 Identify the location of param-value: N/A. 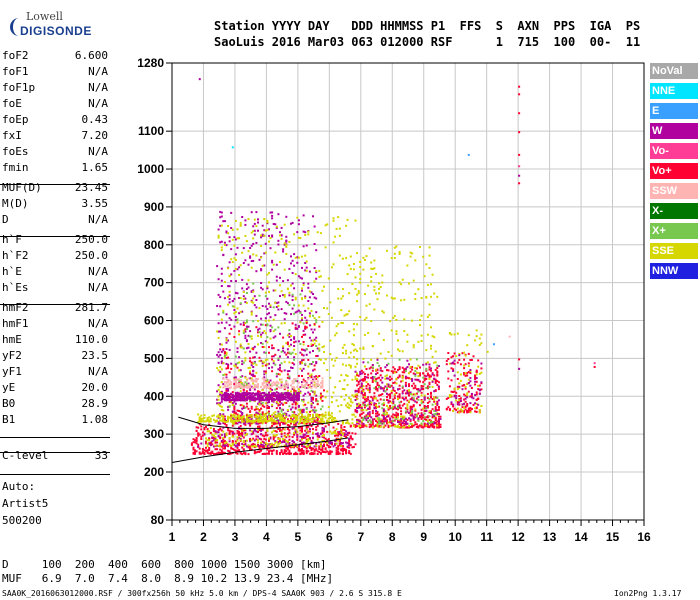
(98, 219).